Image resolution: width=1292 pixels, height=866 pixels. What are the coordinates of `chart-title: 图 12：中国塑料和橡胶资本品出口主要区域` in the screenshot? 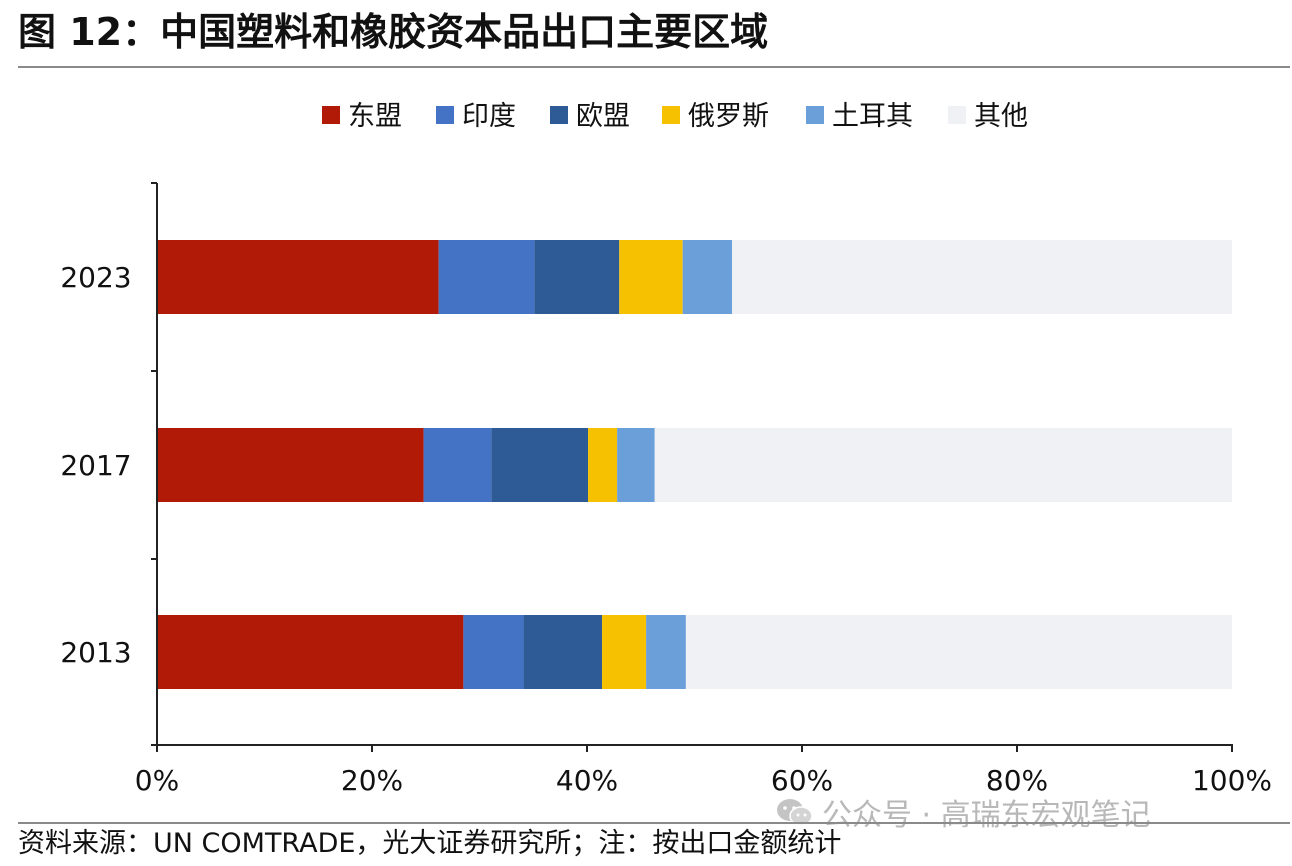 It's located at (393, 32).